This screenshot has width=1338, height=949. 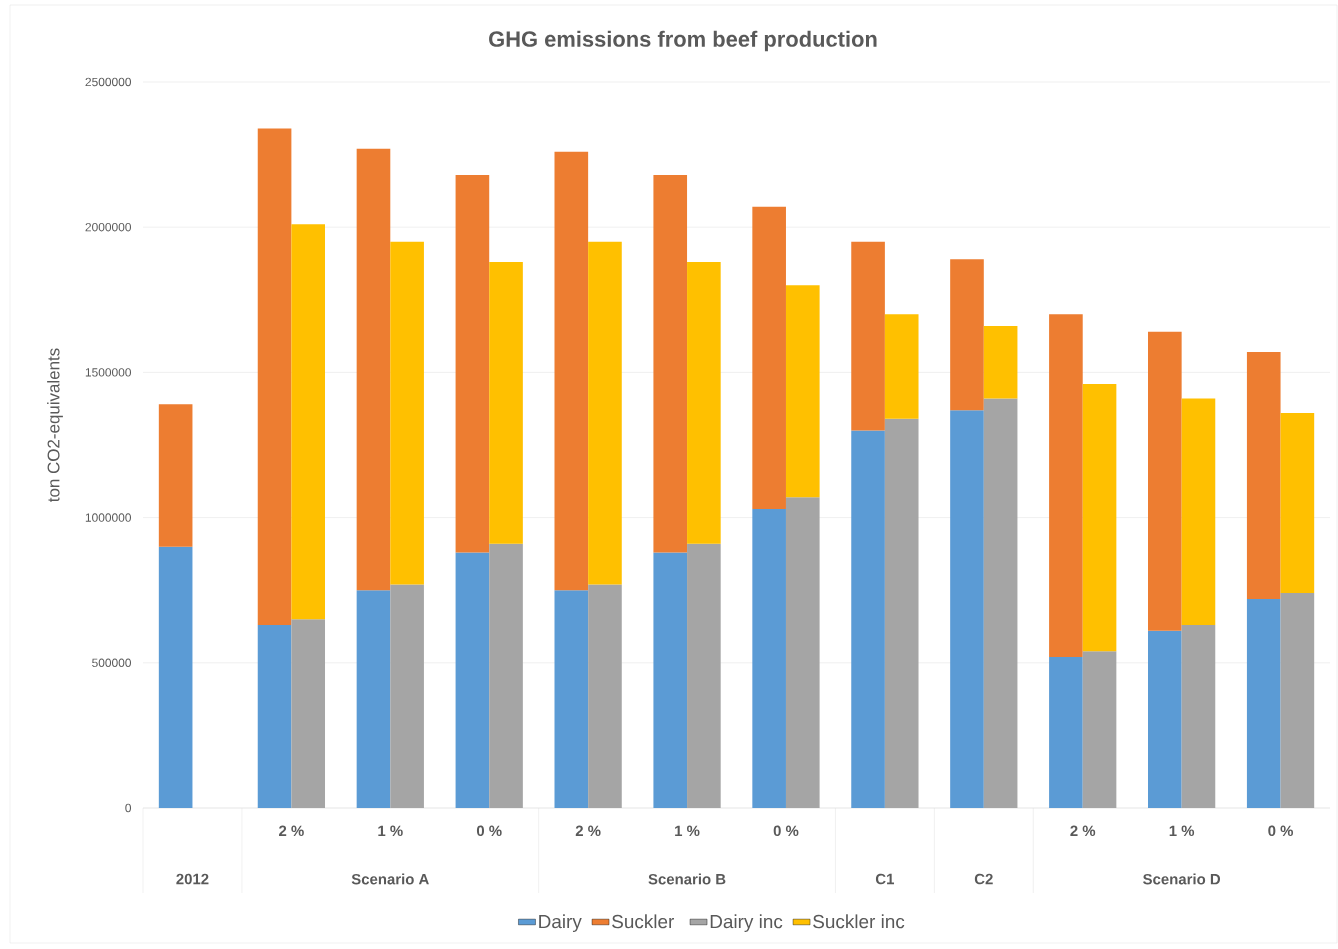 What do you see at coordinates (108, 82) in the screenshot?
I see `y-tick-label: 2500000` at bounding box center [108, 82].